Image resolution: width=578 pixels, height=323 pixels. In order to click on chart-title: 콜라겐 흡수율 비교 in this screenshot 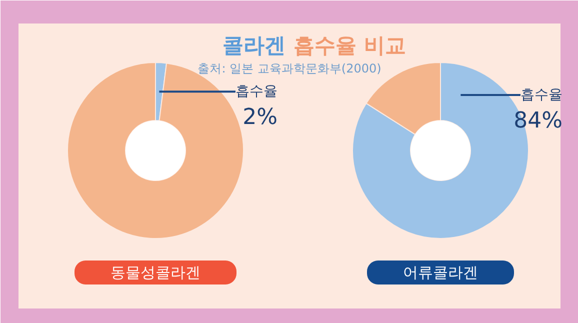, I will do `click(314, 46)`.